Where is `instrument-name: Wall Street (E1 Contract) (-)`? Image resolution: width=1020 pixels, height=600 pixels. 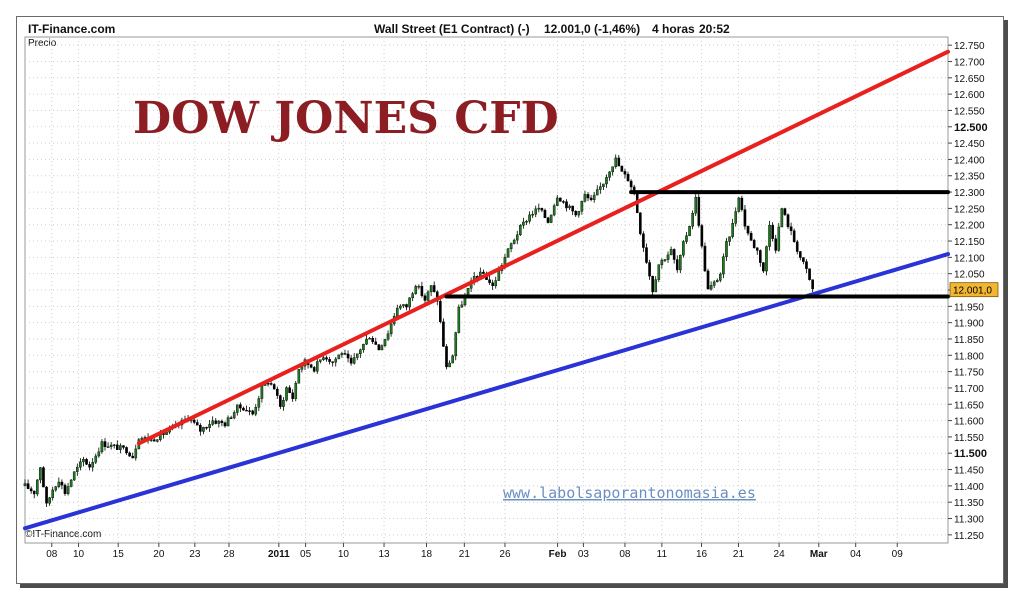
instrument-name: Wall Street (E1 Contract) (-) is located at coordinates (452, 29).